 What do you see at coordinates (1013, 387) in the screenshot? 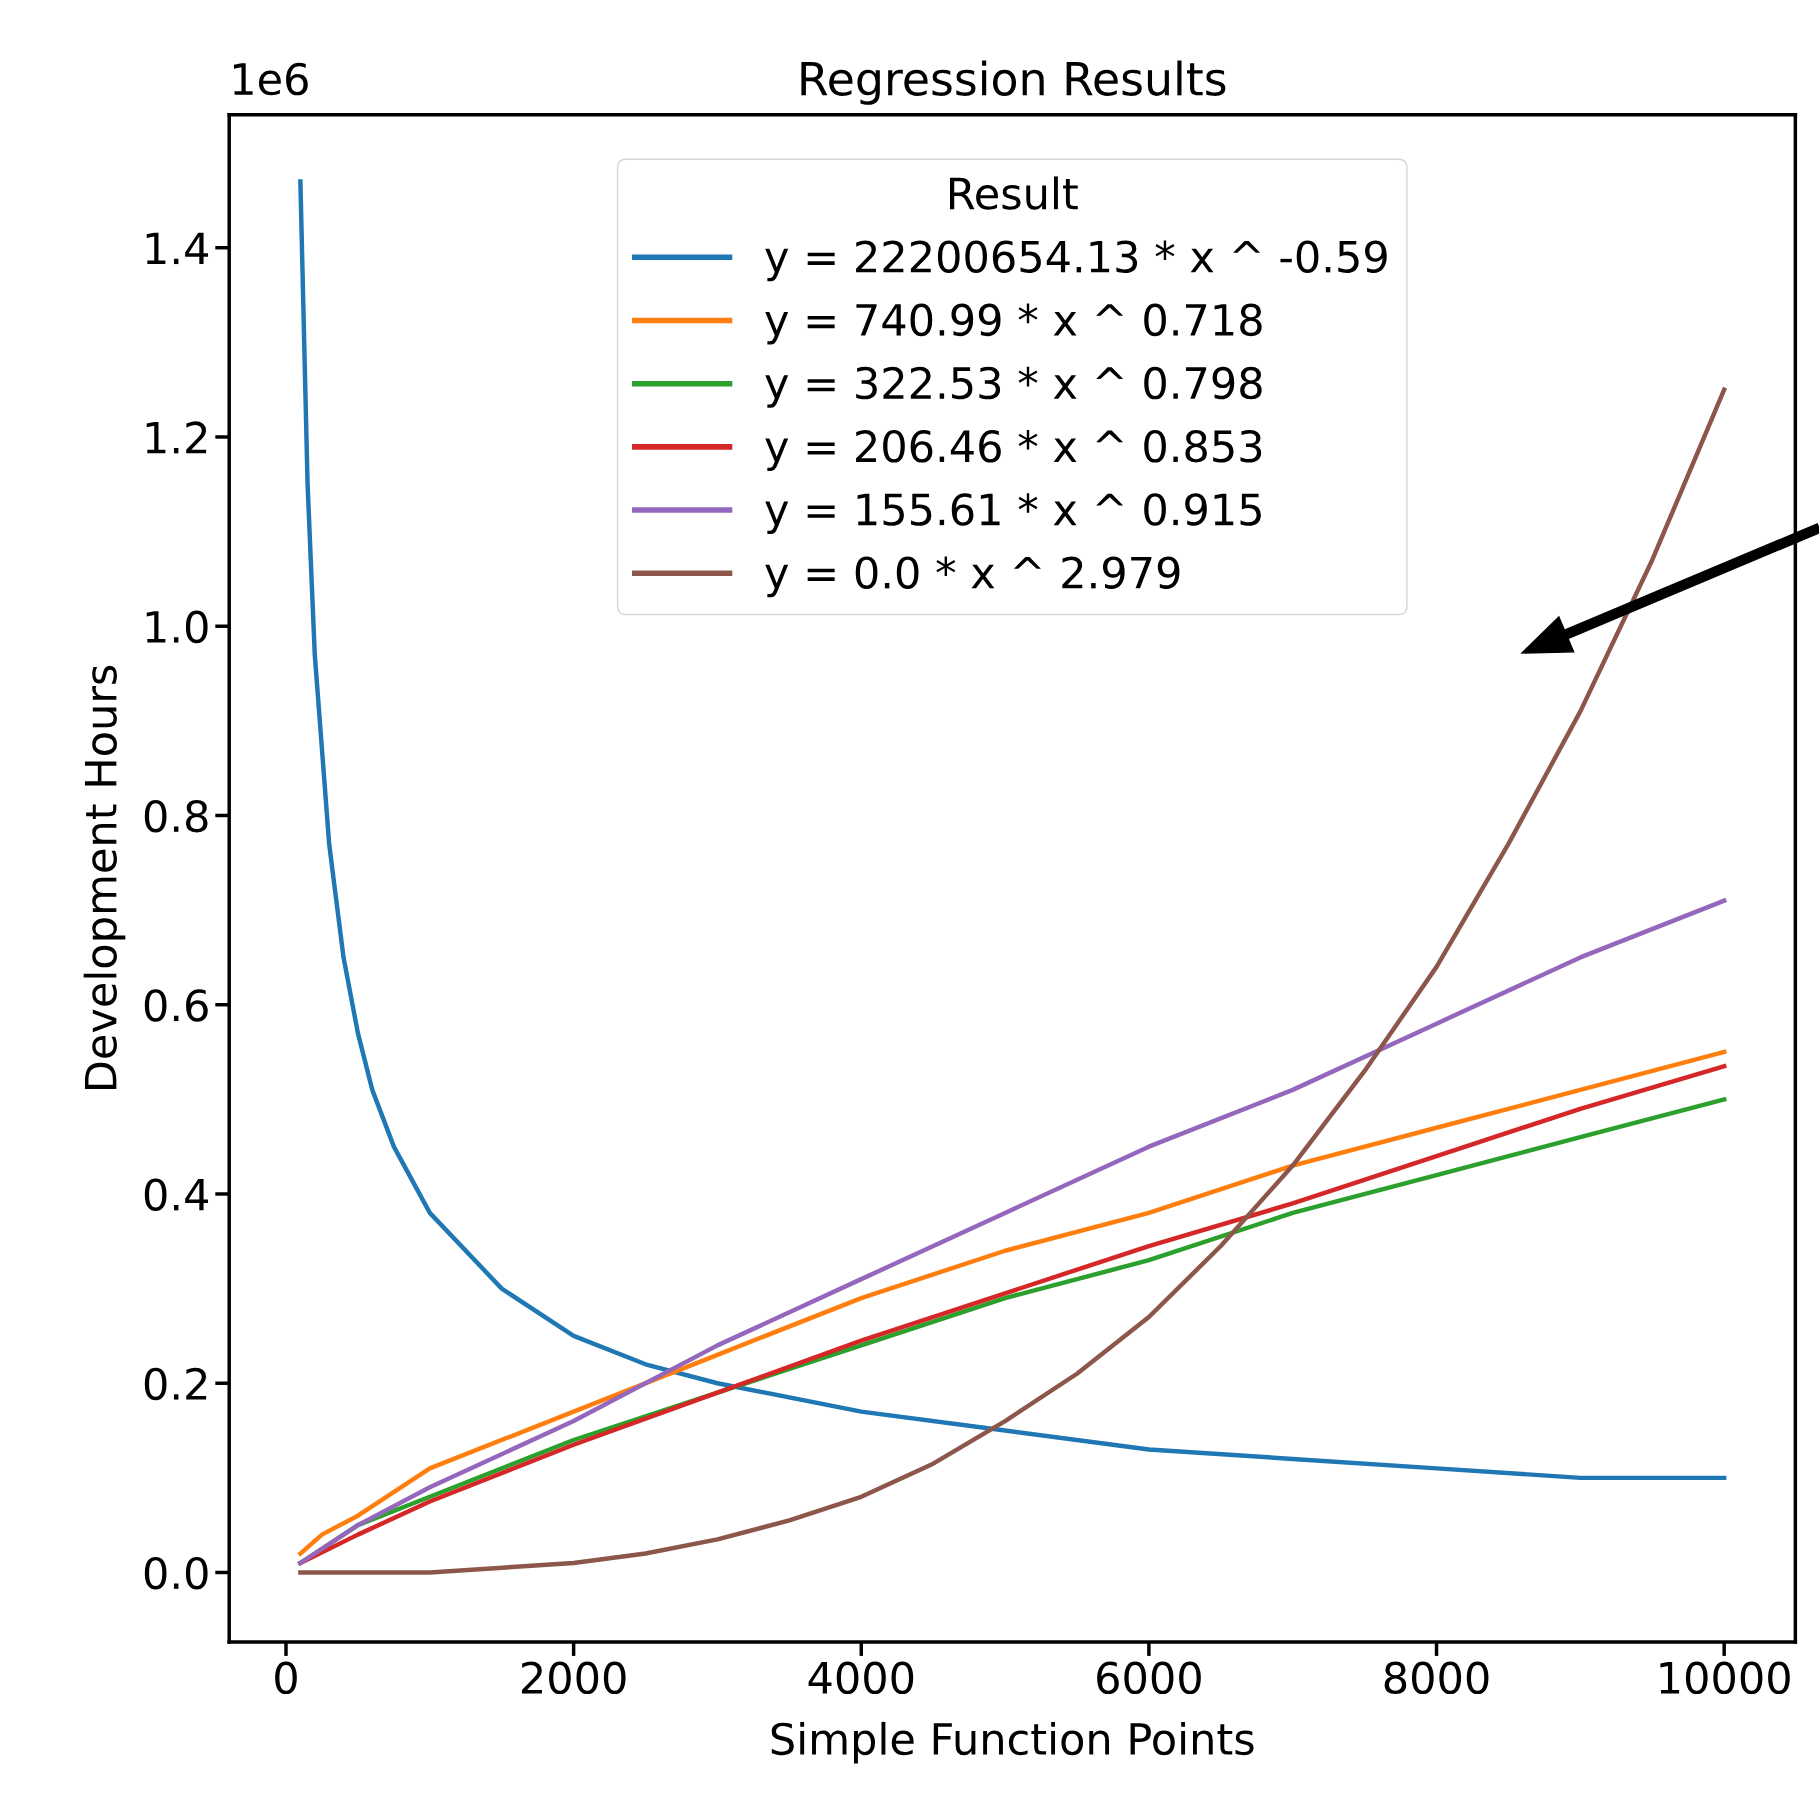
I see `legend-label: y = 322.53 * x ^ 0.798` at bounding box center [1013, 387].